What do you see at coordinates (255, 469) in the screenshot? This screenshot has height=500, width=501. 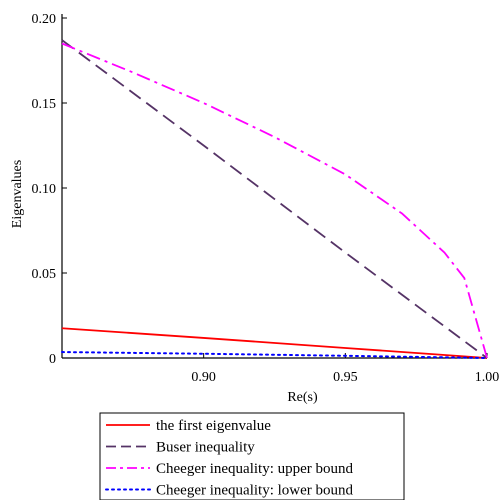 I see `legend-label-3: Cheeger inequality: upper bound` at bounding box center [255, 469].